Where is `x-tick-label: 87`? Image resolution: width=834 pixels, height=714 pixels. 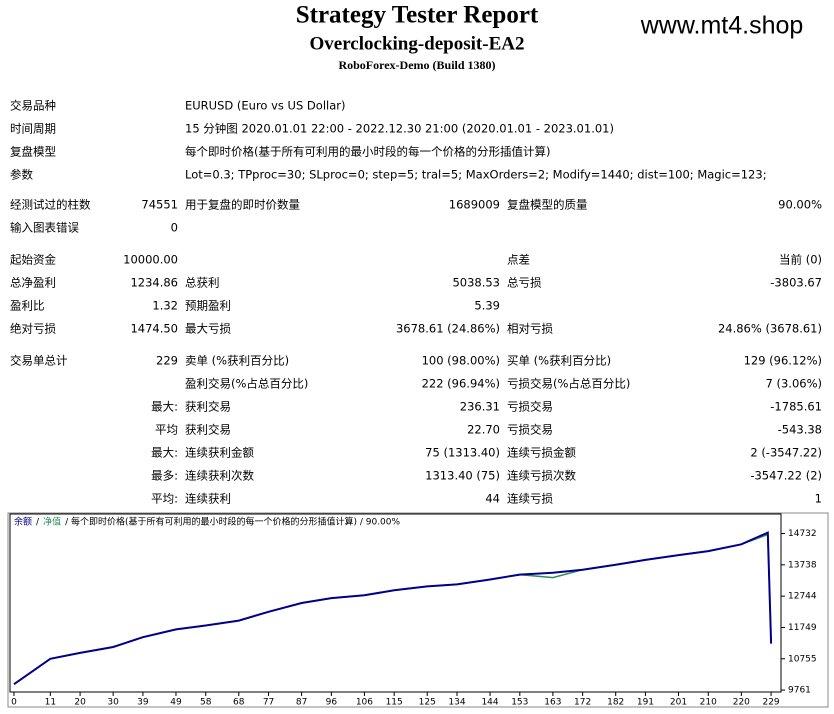
x-tick-label: 87 is located at coordinates (301, 703).